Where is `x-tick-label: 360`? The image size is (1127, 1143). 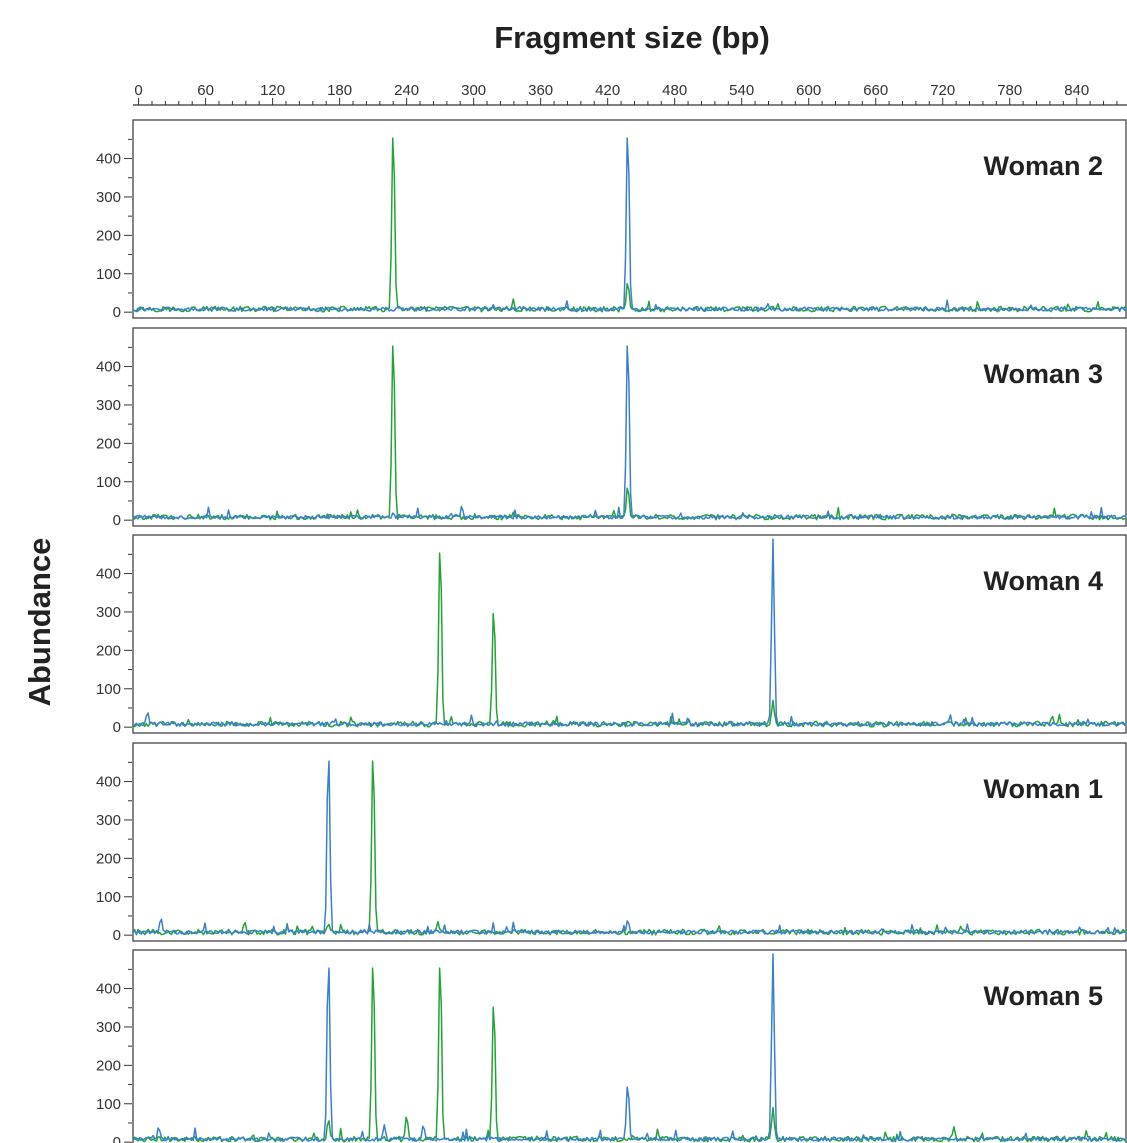
x-tick-label: 360 is located at coordinates (540, 90).